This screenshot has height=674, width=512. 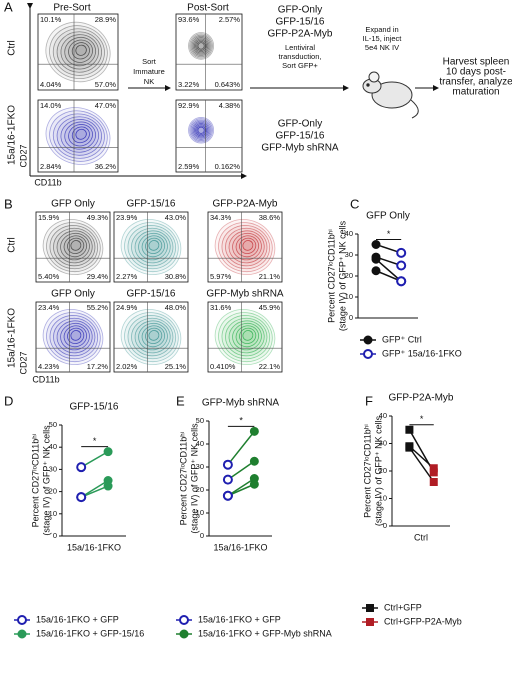 I want to click on plot-title: GFP-Myb shRNA, so click(x=245, y=294).